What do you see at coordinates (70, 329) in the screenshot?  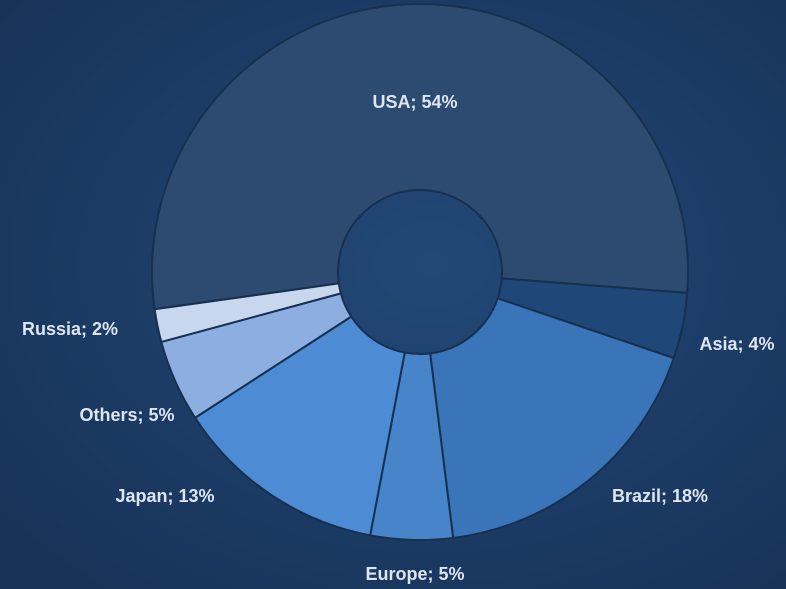 I see `data-label: Russia; 2%` at bounding box center [70, 329].